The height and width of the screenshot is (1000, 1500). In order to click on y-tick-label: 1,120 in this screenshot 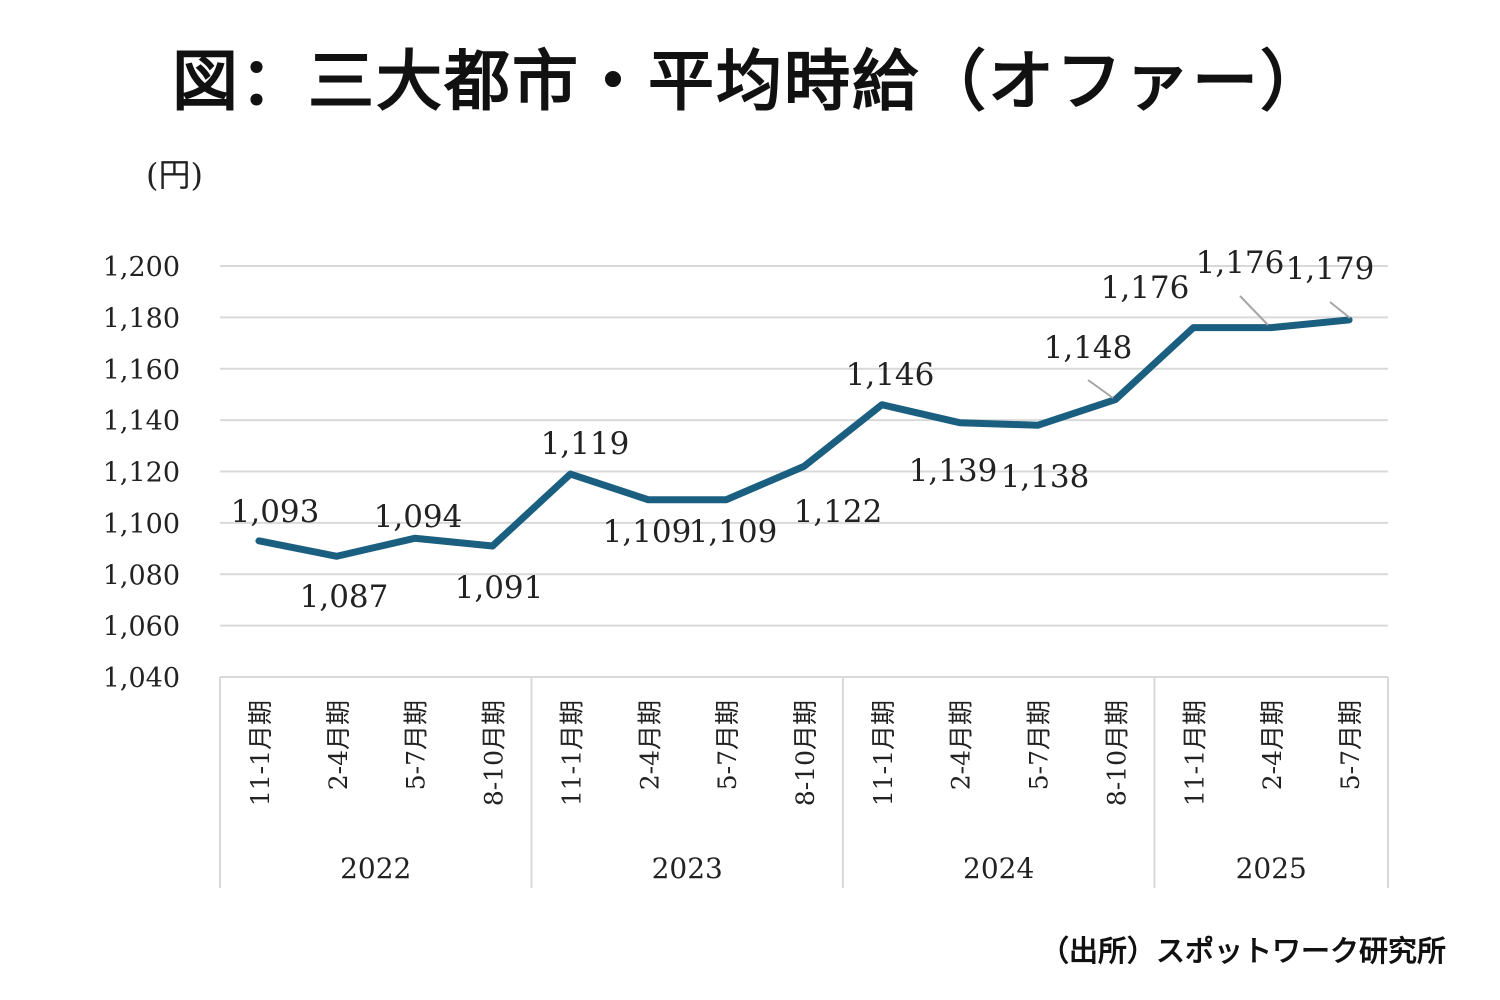, I will do `click(141, 473)`.